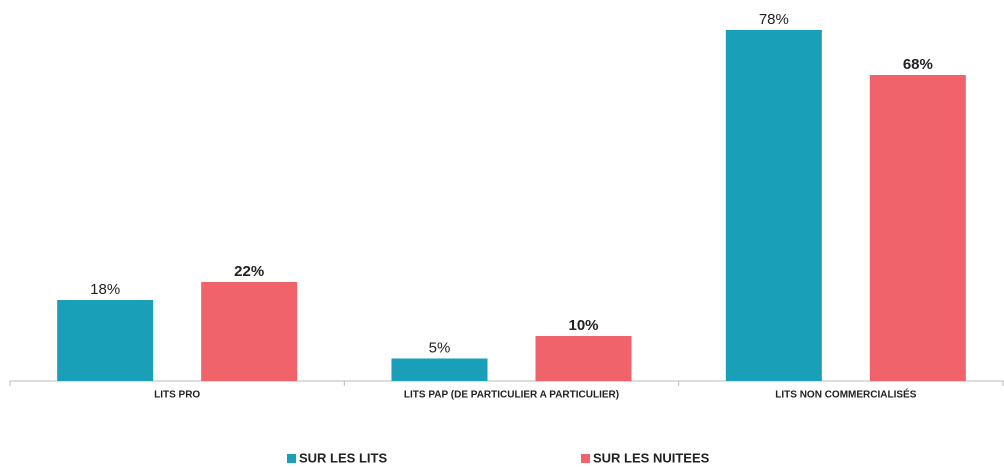  What do you see at coordinates (249, 271) in the screenshot?
I see `value-label: 22%` at bounding box center [249, 271].